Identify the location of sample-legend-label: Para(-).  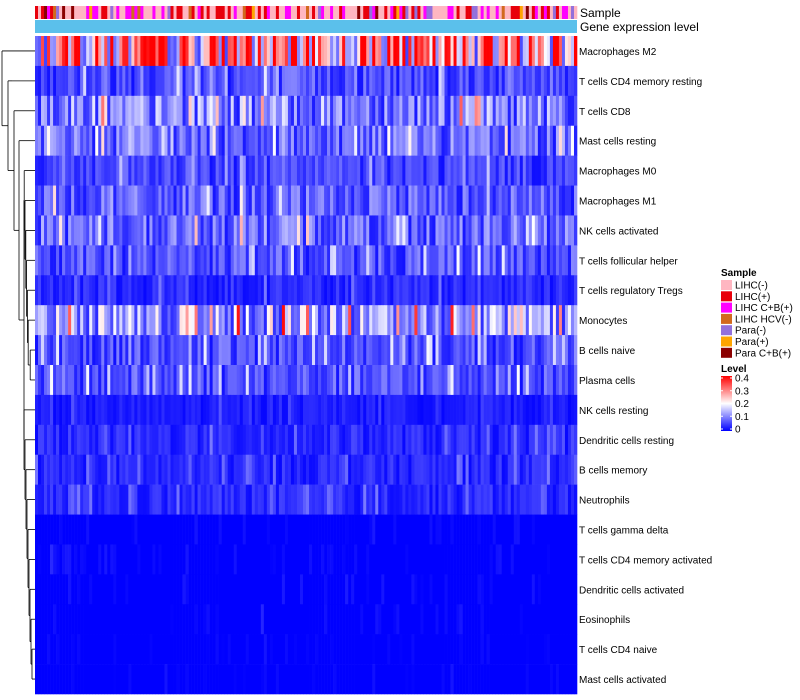
(750, 331).